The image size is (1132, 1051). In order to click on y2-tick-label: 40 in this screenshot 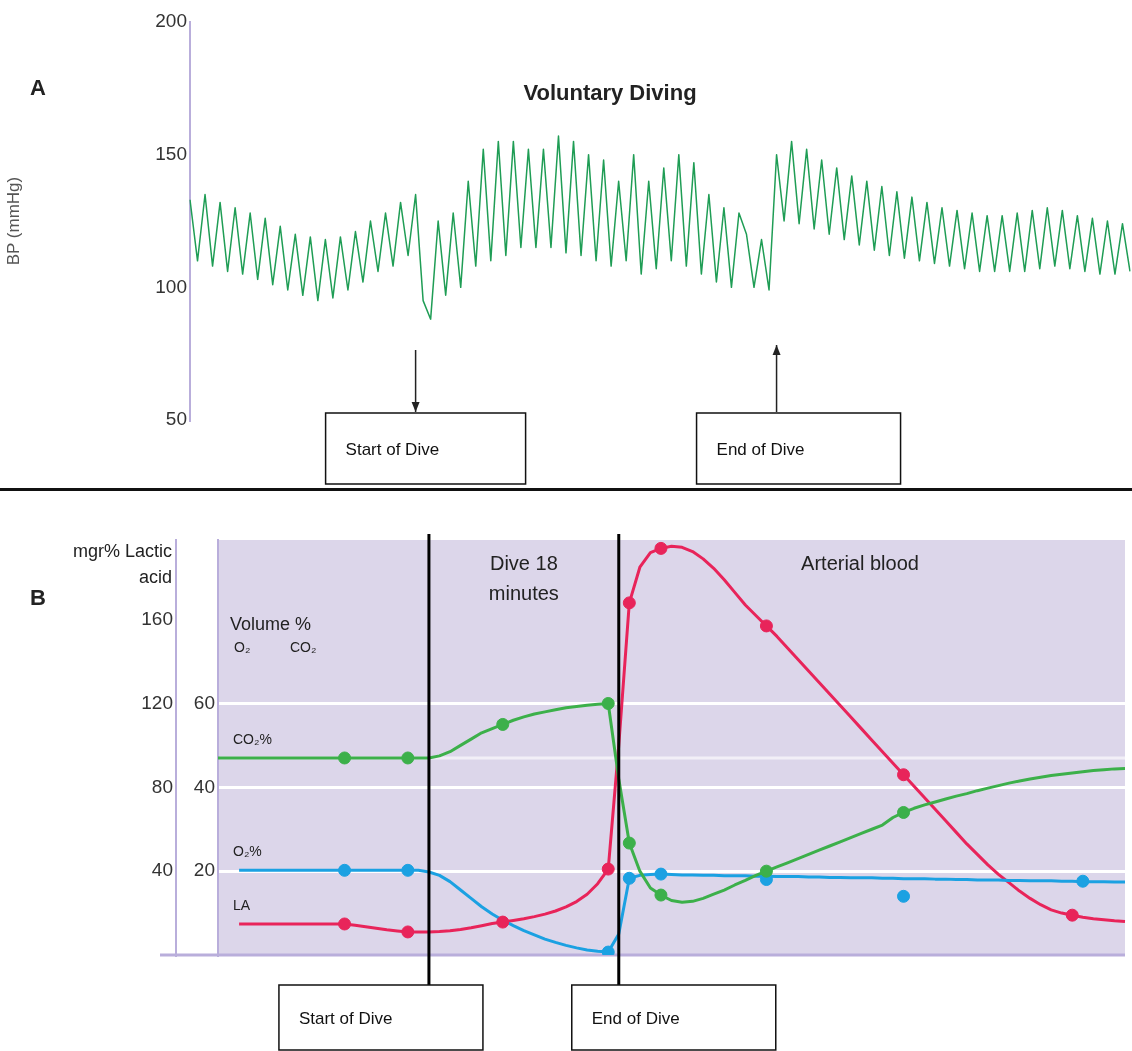, I will do `click(204, 786)`.